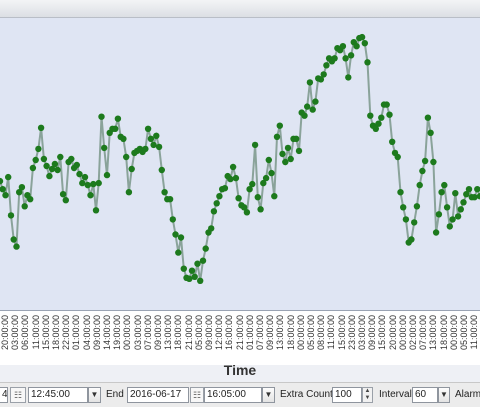 This screenshot has height=407, width=480. I want to click on x-axis-line, so click(240, 310).